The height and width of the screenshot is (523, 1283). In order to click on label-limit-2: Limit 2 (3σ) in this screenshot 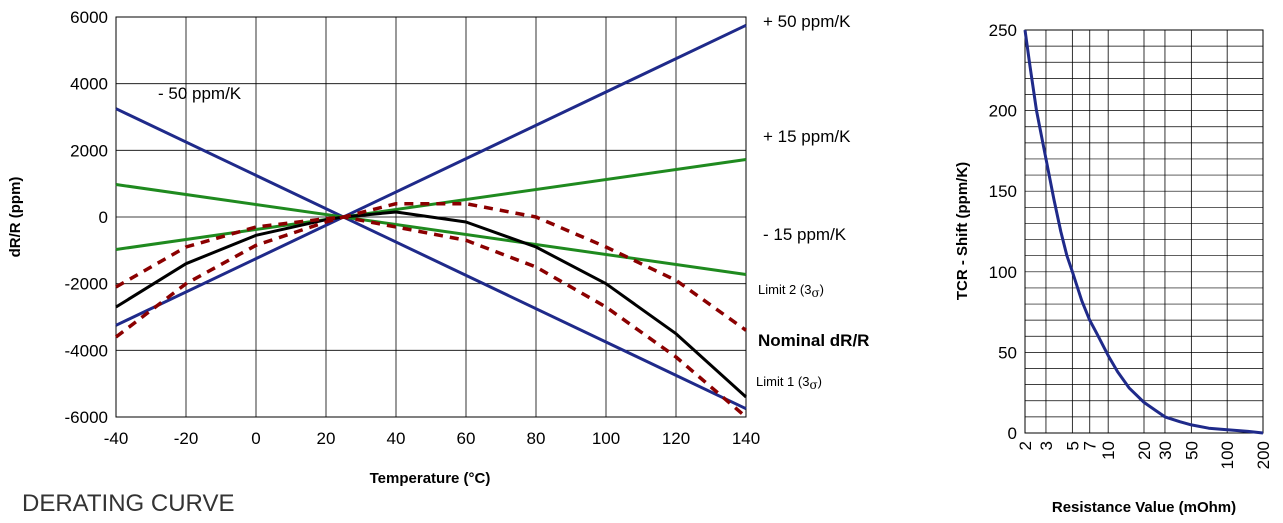, I will do `click(791, 291)`.